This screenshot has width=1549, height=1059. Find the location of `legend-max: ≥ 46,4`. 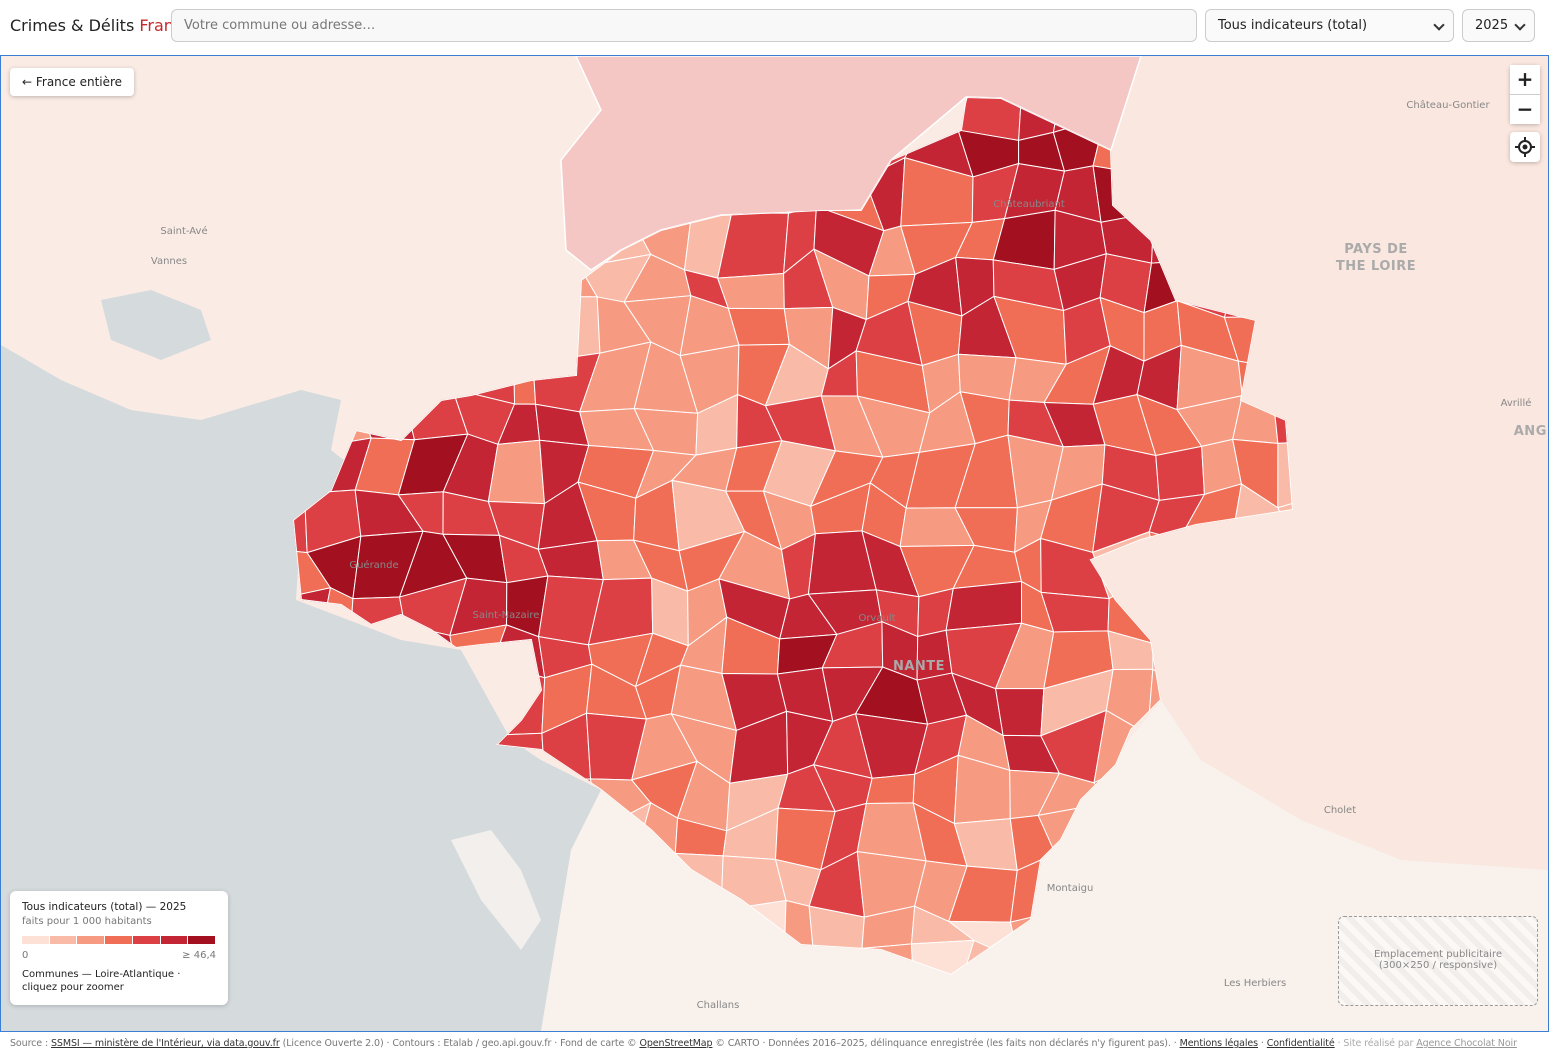

legend-max: ≥ 46,4 is located at coordinates (199, 955).